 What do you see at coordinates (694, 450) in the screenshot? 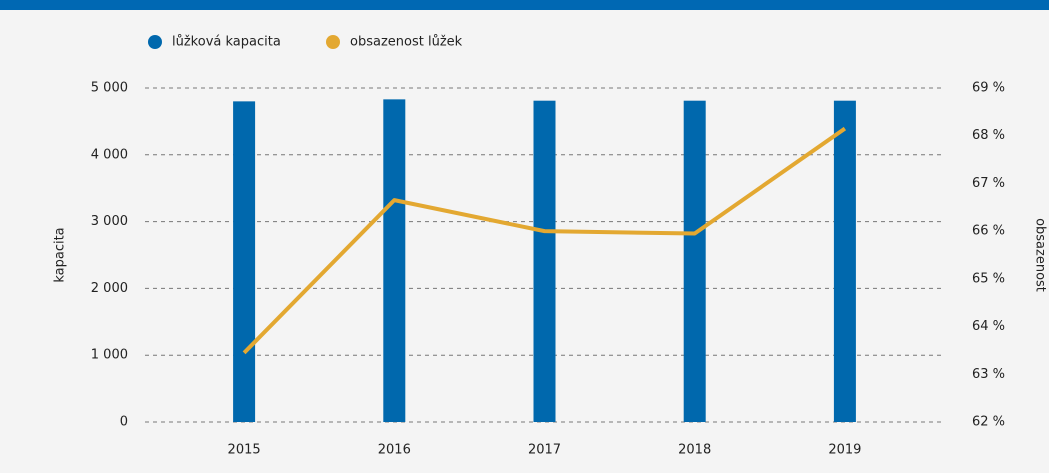
I see `x-tick-label: 2018` at bounding box center [694, 450].